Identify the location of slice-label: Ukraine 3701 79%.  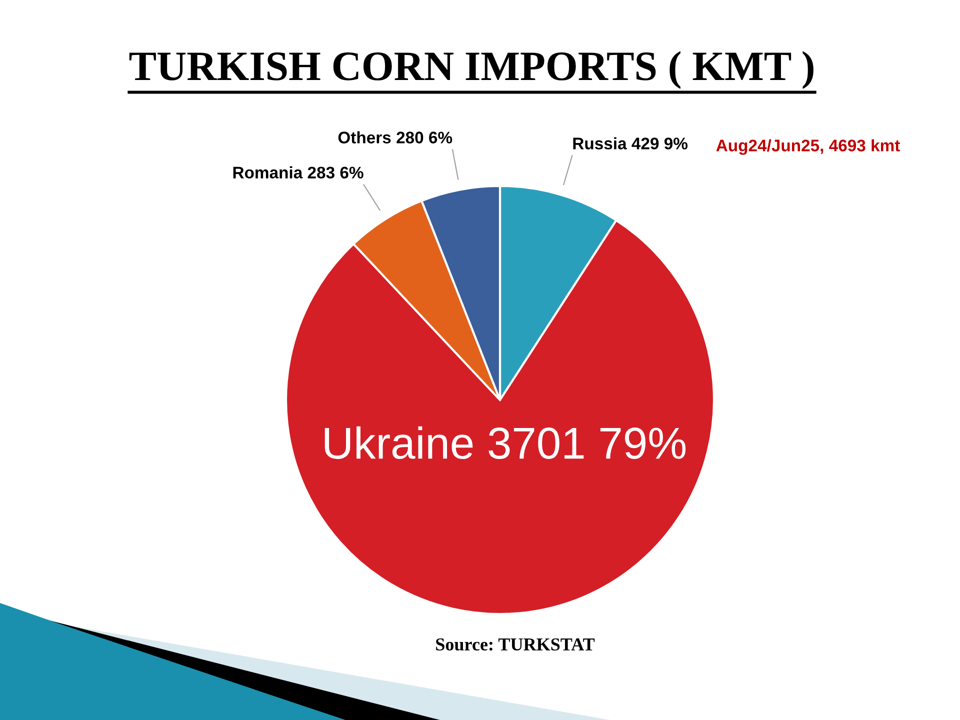
(505, 443).